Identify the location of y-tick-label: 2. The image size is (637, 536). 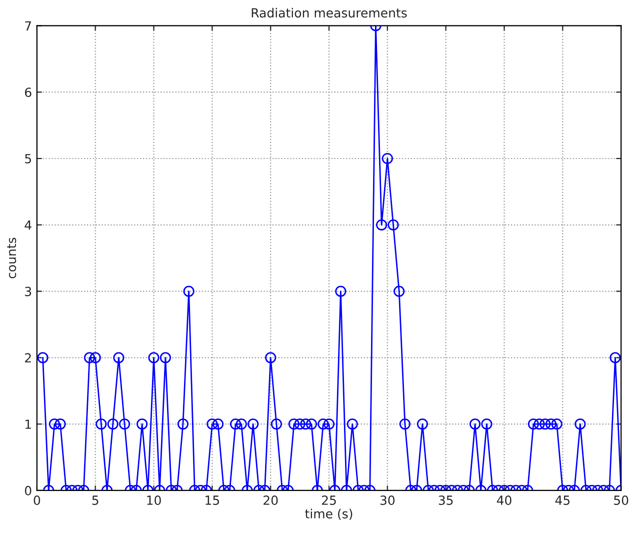
(28, 357).